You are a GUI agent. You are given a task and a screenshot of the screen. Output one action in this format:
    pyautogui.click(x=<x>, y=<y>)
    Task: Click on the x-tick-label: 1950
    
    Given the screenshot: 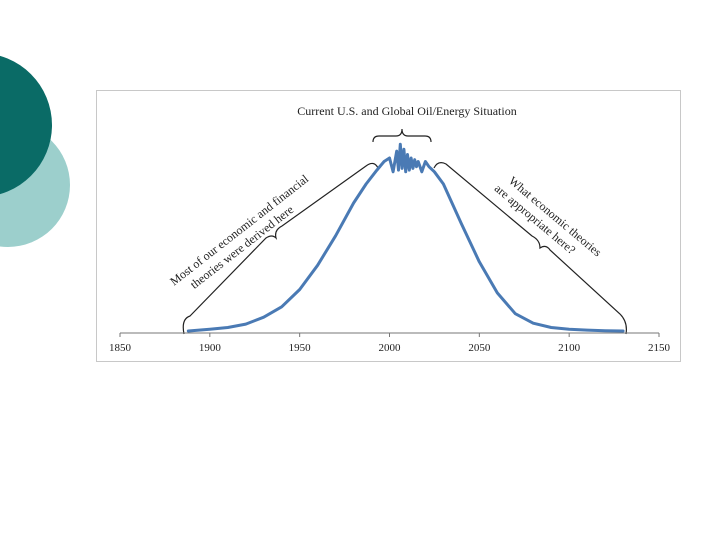 What is the action you would take?
    pyautogui.click(x=300, y=348)
    